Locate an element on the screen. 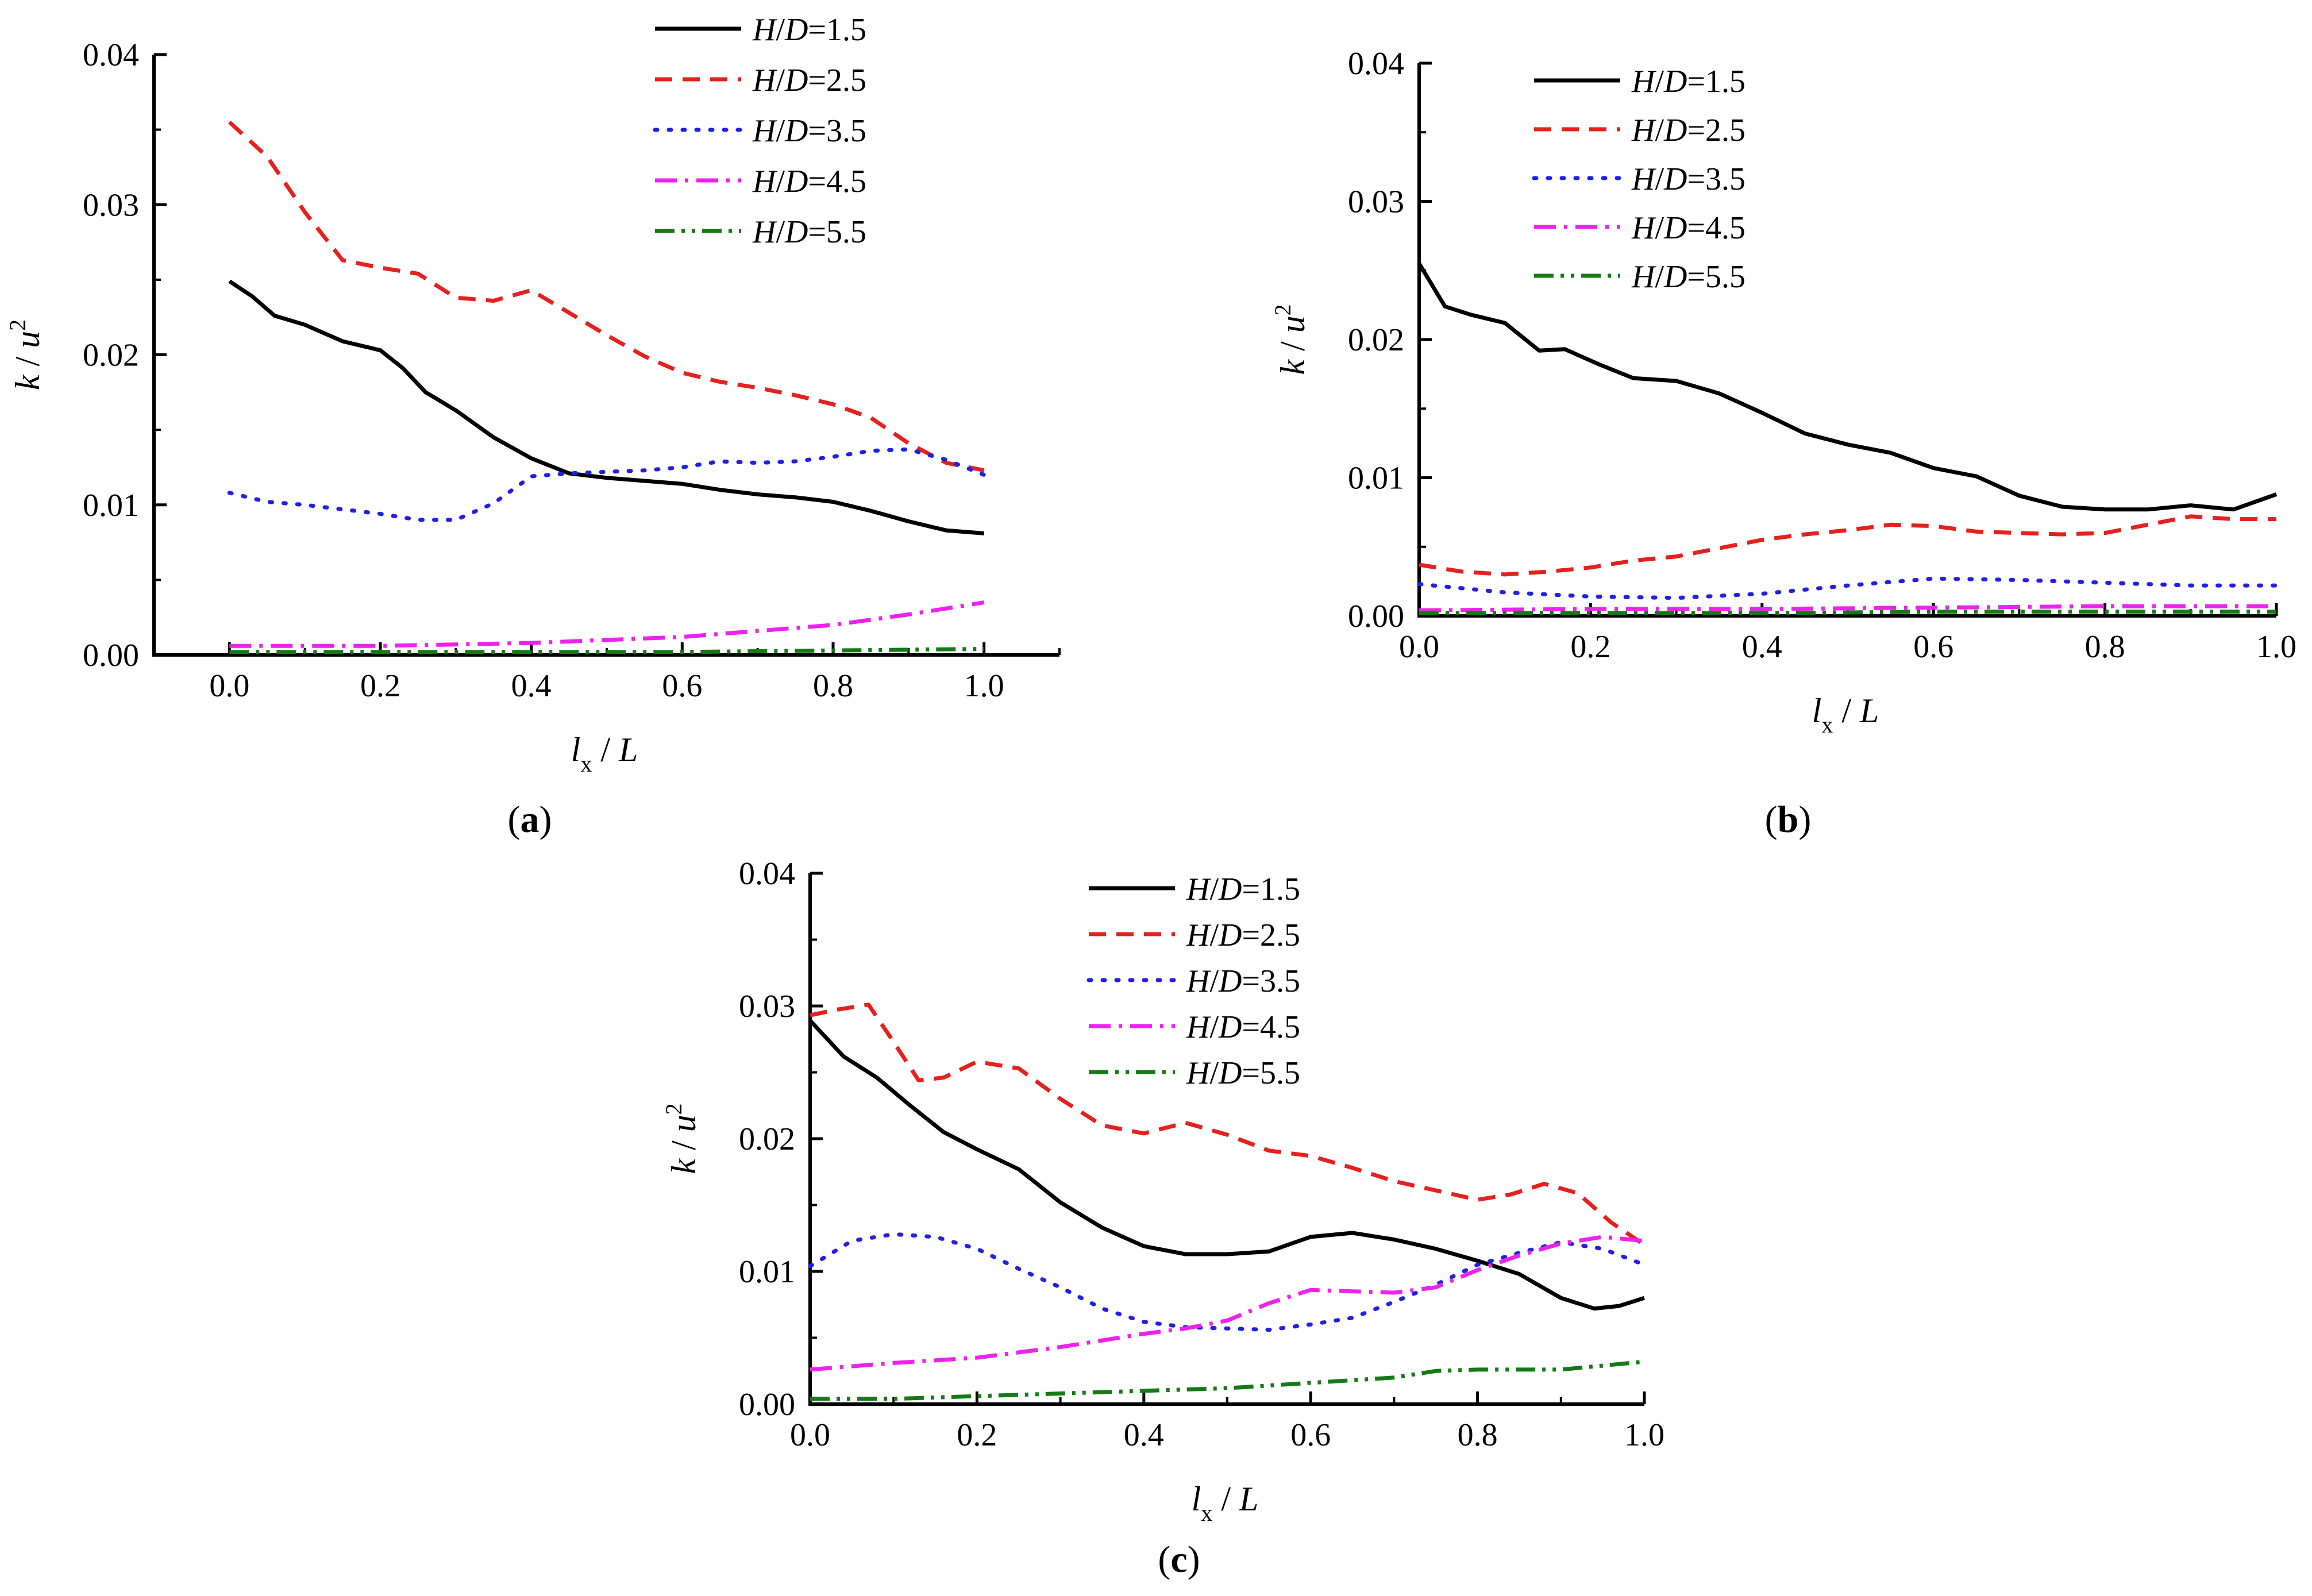 The width and height of the screenshot is (2312, 1596). panel-label: (c) is located at coordinates (1179, 1560).